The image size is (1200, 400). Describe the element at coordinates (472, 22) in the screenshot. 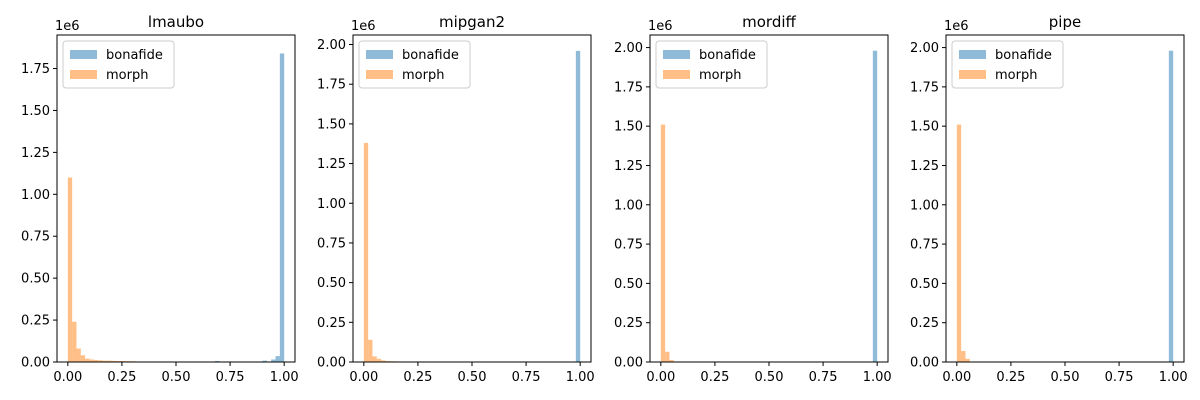

I see `chart-title: mipgan2` at that location.